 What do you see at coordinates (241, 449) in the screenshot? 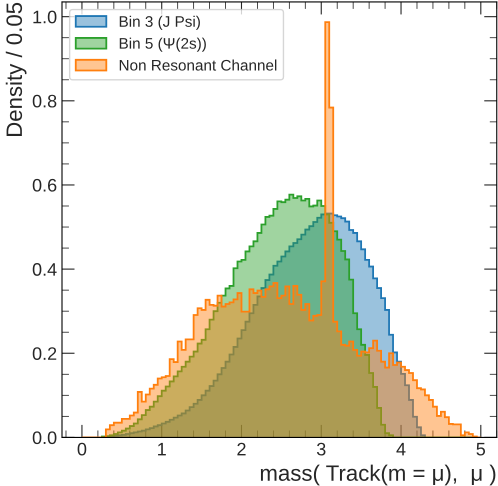
I see `x-tick-label: 2` at bounding box center [241, 449].